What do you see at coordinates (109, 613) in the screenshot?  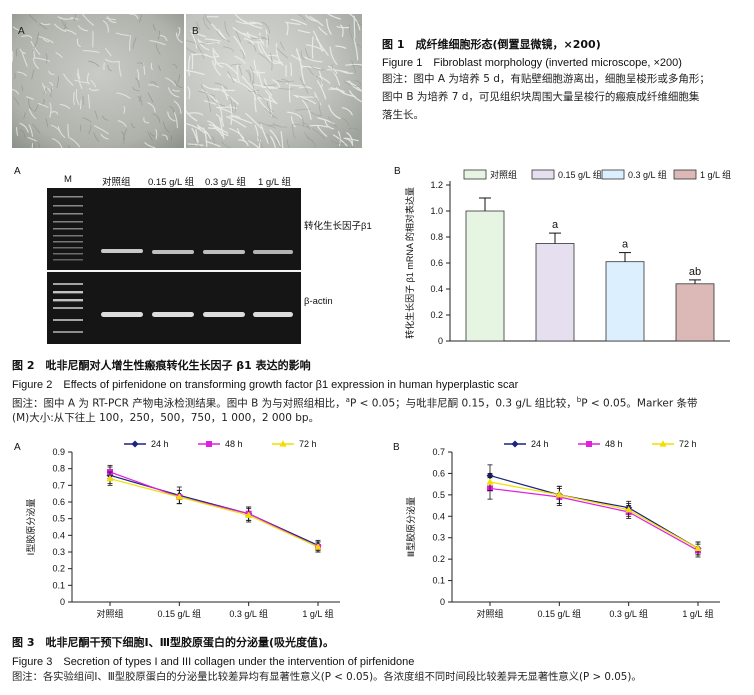 I see `line-x-tick-label: 对照组` at bounding box center [109, 613].